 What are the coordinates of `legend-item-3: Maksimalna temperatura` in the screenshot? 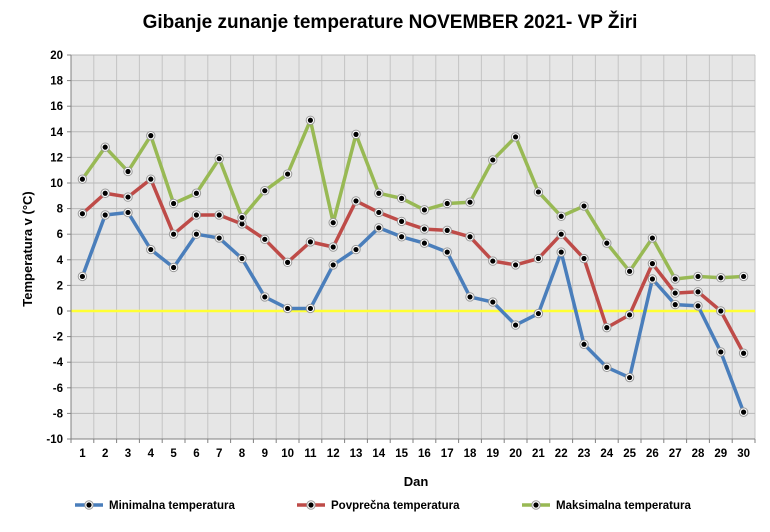 It's located at (606, 506).